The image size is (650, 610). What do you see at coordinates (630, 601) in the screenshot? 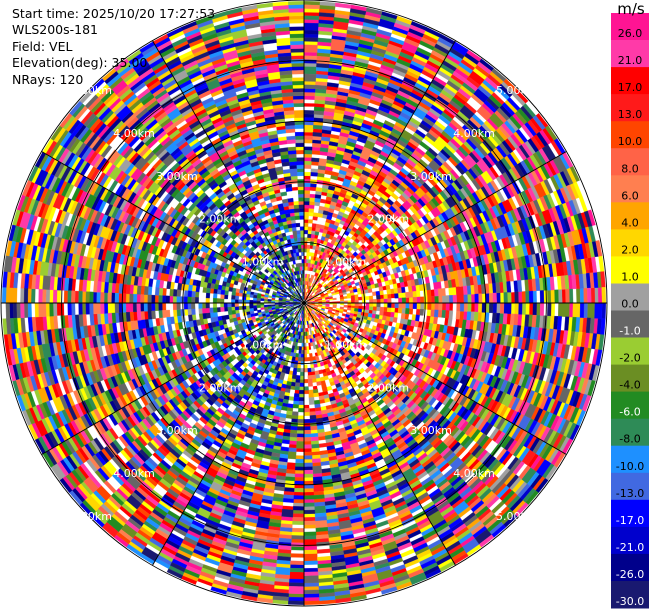
I see `colorbar-tick-label: -30.0` at bounding box center [630, 601].